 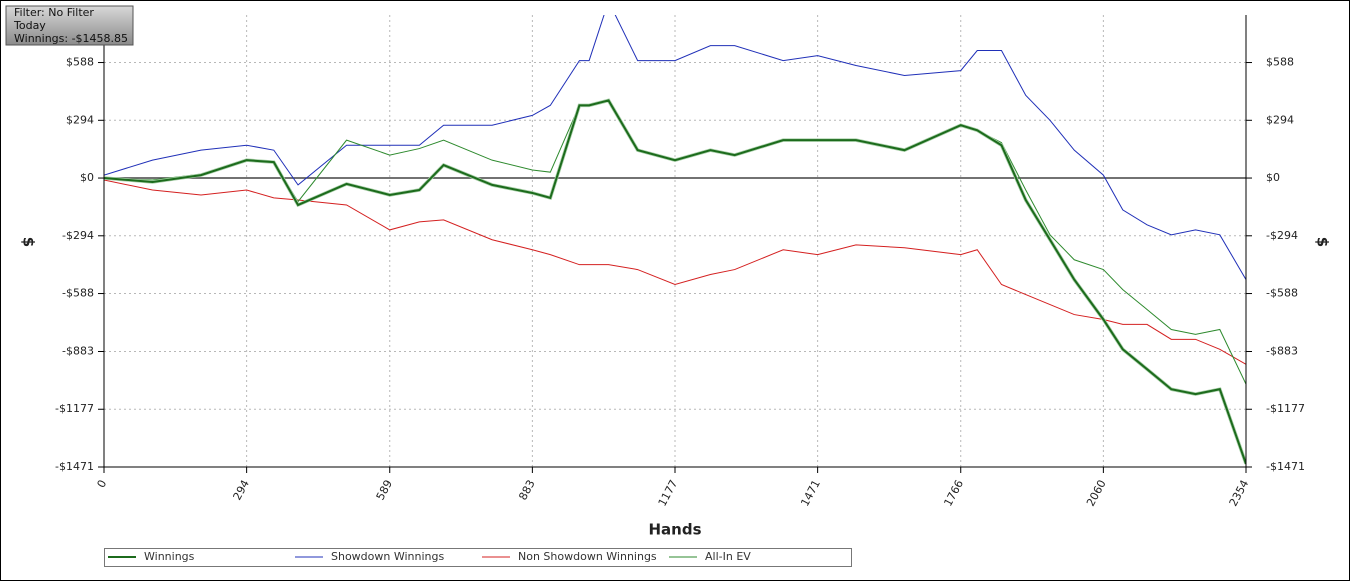 I want to click on y-tick-label: -$294, so click(x=78, y=235).